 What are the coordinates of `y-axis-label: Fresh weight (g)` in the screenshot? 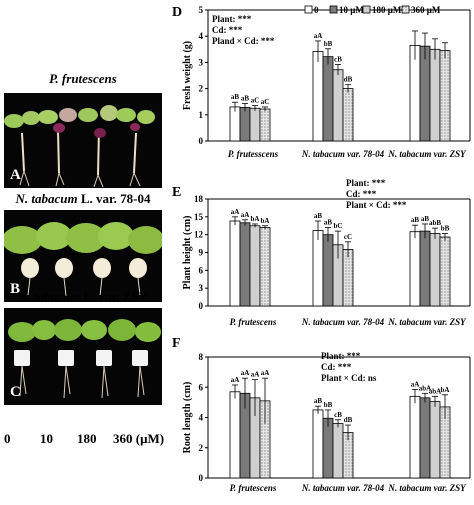 It's located at (187, 75).